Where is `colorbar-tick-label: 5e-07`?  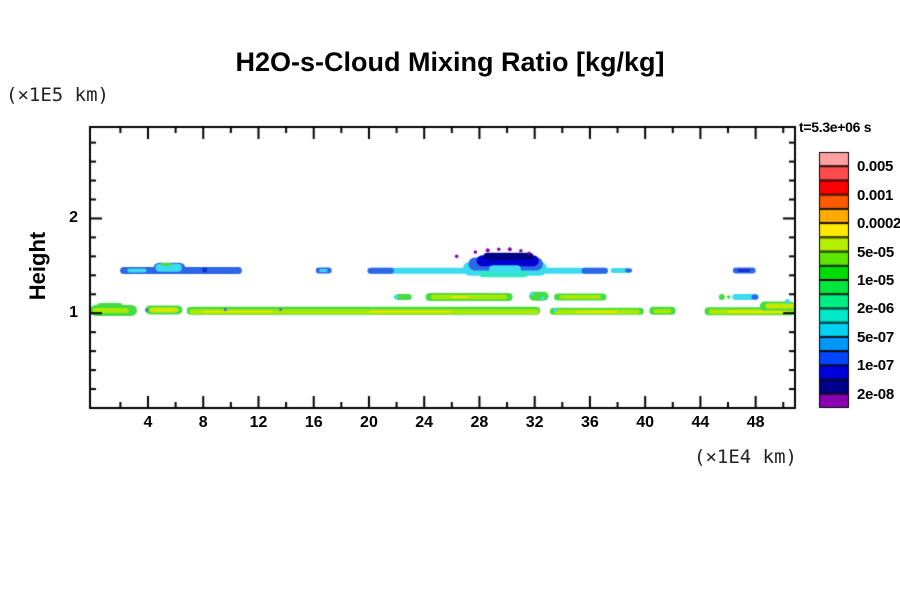 colorbar-tick-label: 5e-07 is located at coordinates (875, 337).